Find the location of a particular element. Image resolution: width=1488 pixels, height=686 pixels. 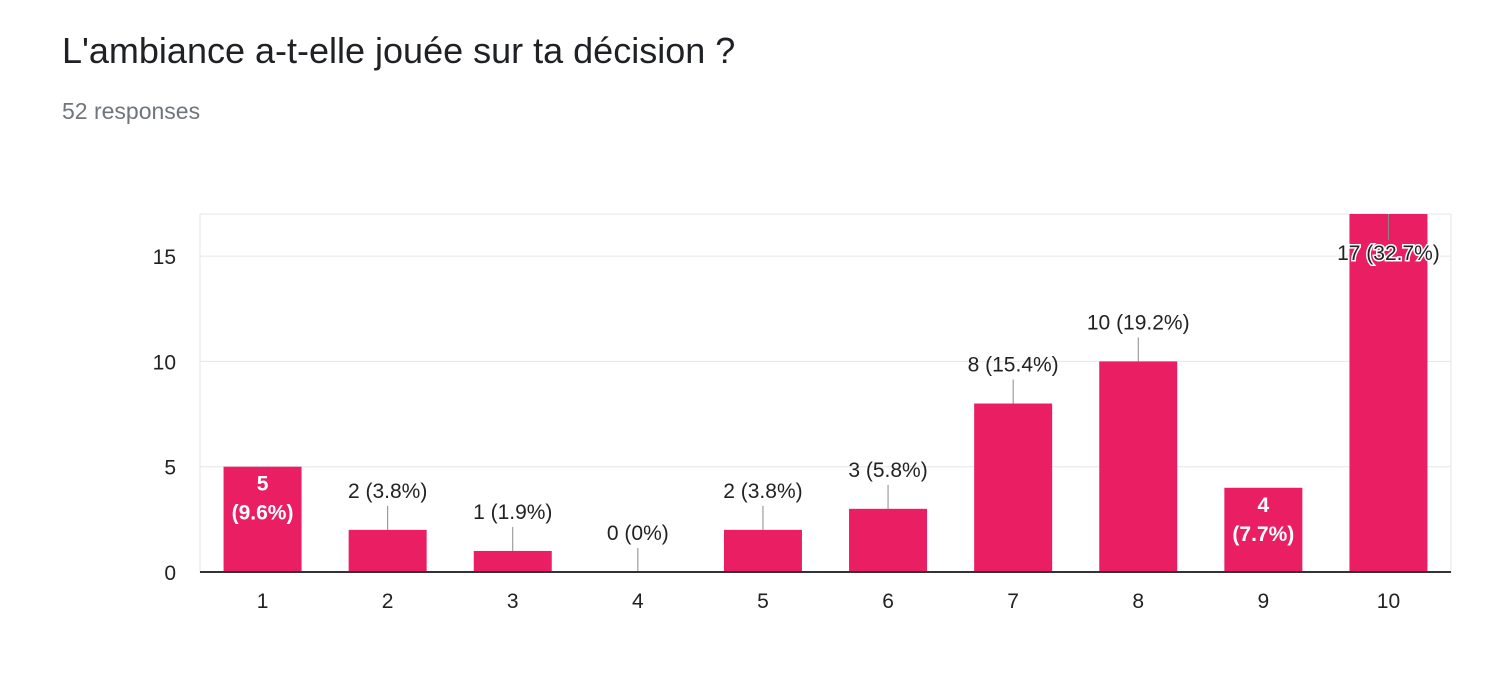

data-label: (9.6%) is located at coordinates (263, 513).